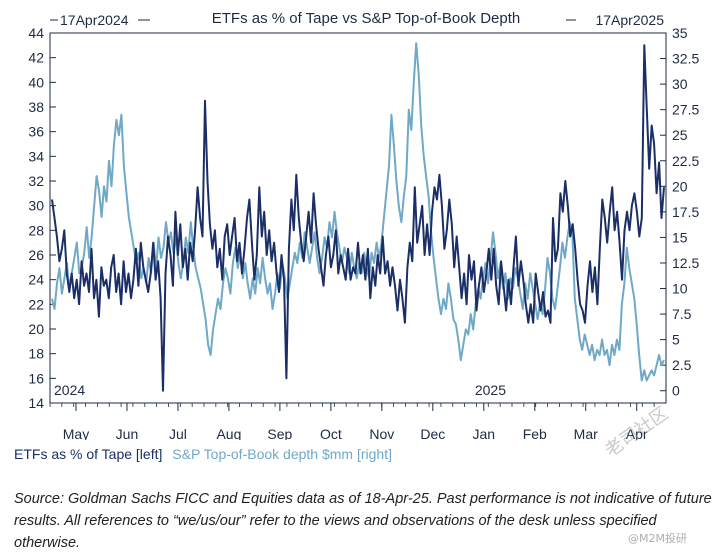  What do you see at coordinates (535, 433) in the screenshot?
I see `x-tick-label: Feb` at bounding box center [535, 433].